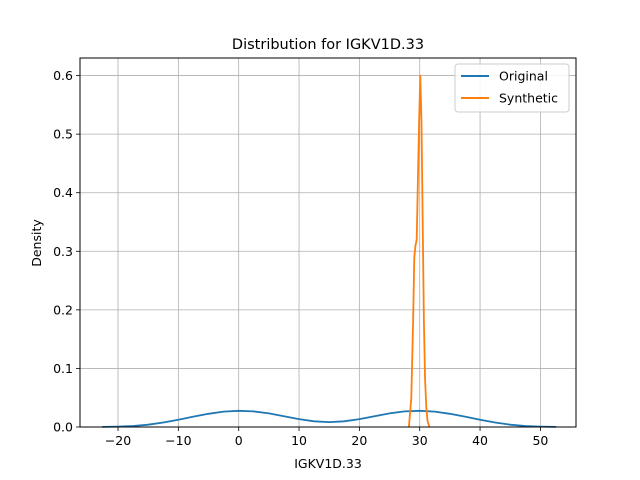  What do you see at coordinates (63, 251) in the screenshot?
I see `y-tick-label: 0.3` at bounding box center [63, 251].